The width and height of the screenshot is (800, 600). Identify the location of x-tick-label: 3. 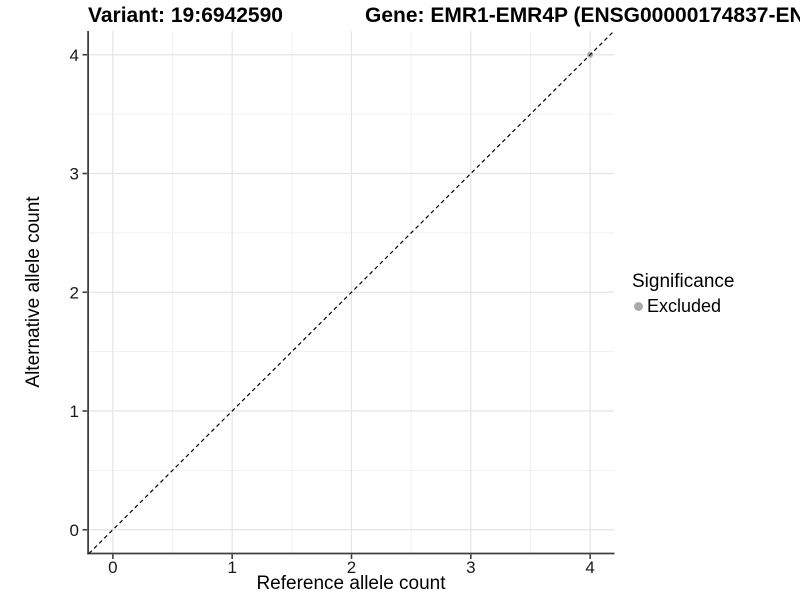
(470, 567).